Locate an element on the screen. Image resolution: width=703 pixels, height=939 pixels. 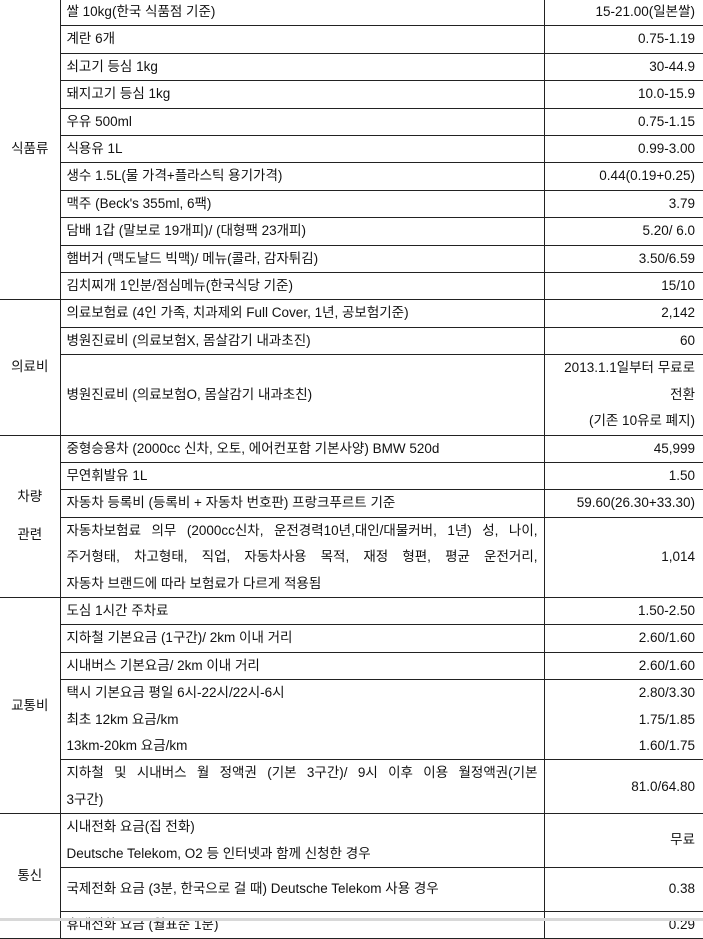
price-cell: 0.44(0.19+0.25) is located at coordinates (623, 176).